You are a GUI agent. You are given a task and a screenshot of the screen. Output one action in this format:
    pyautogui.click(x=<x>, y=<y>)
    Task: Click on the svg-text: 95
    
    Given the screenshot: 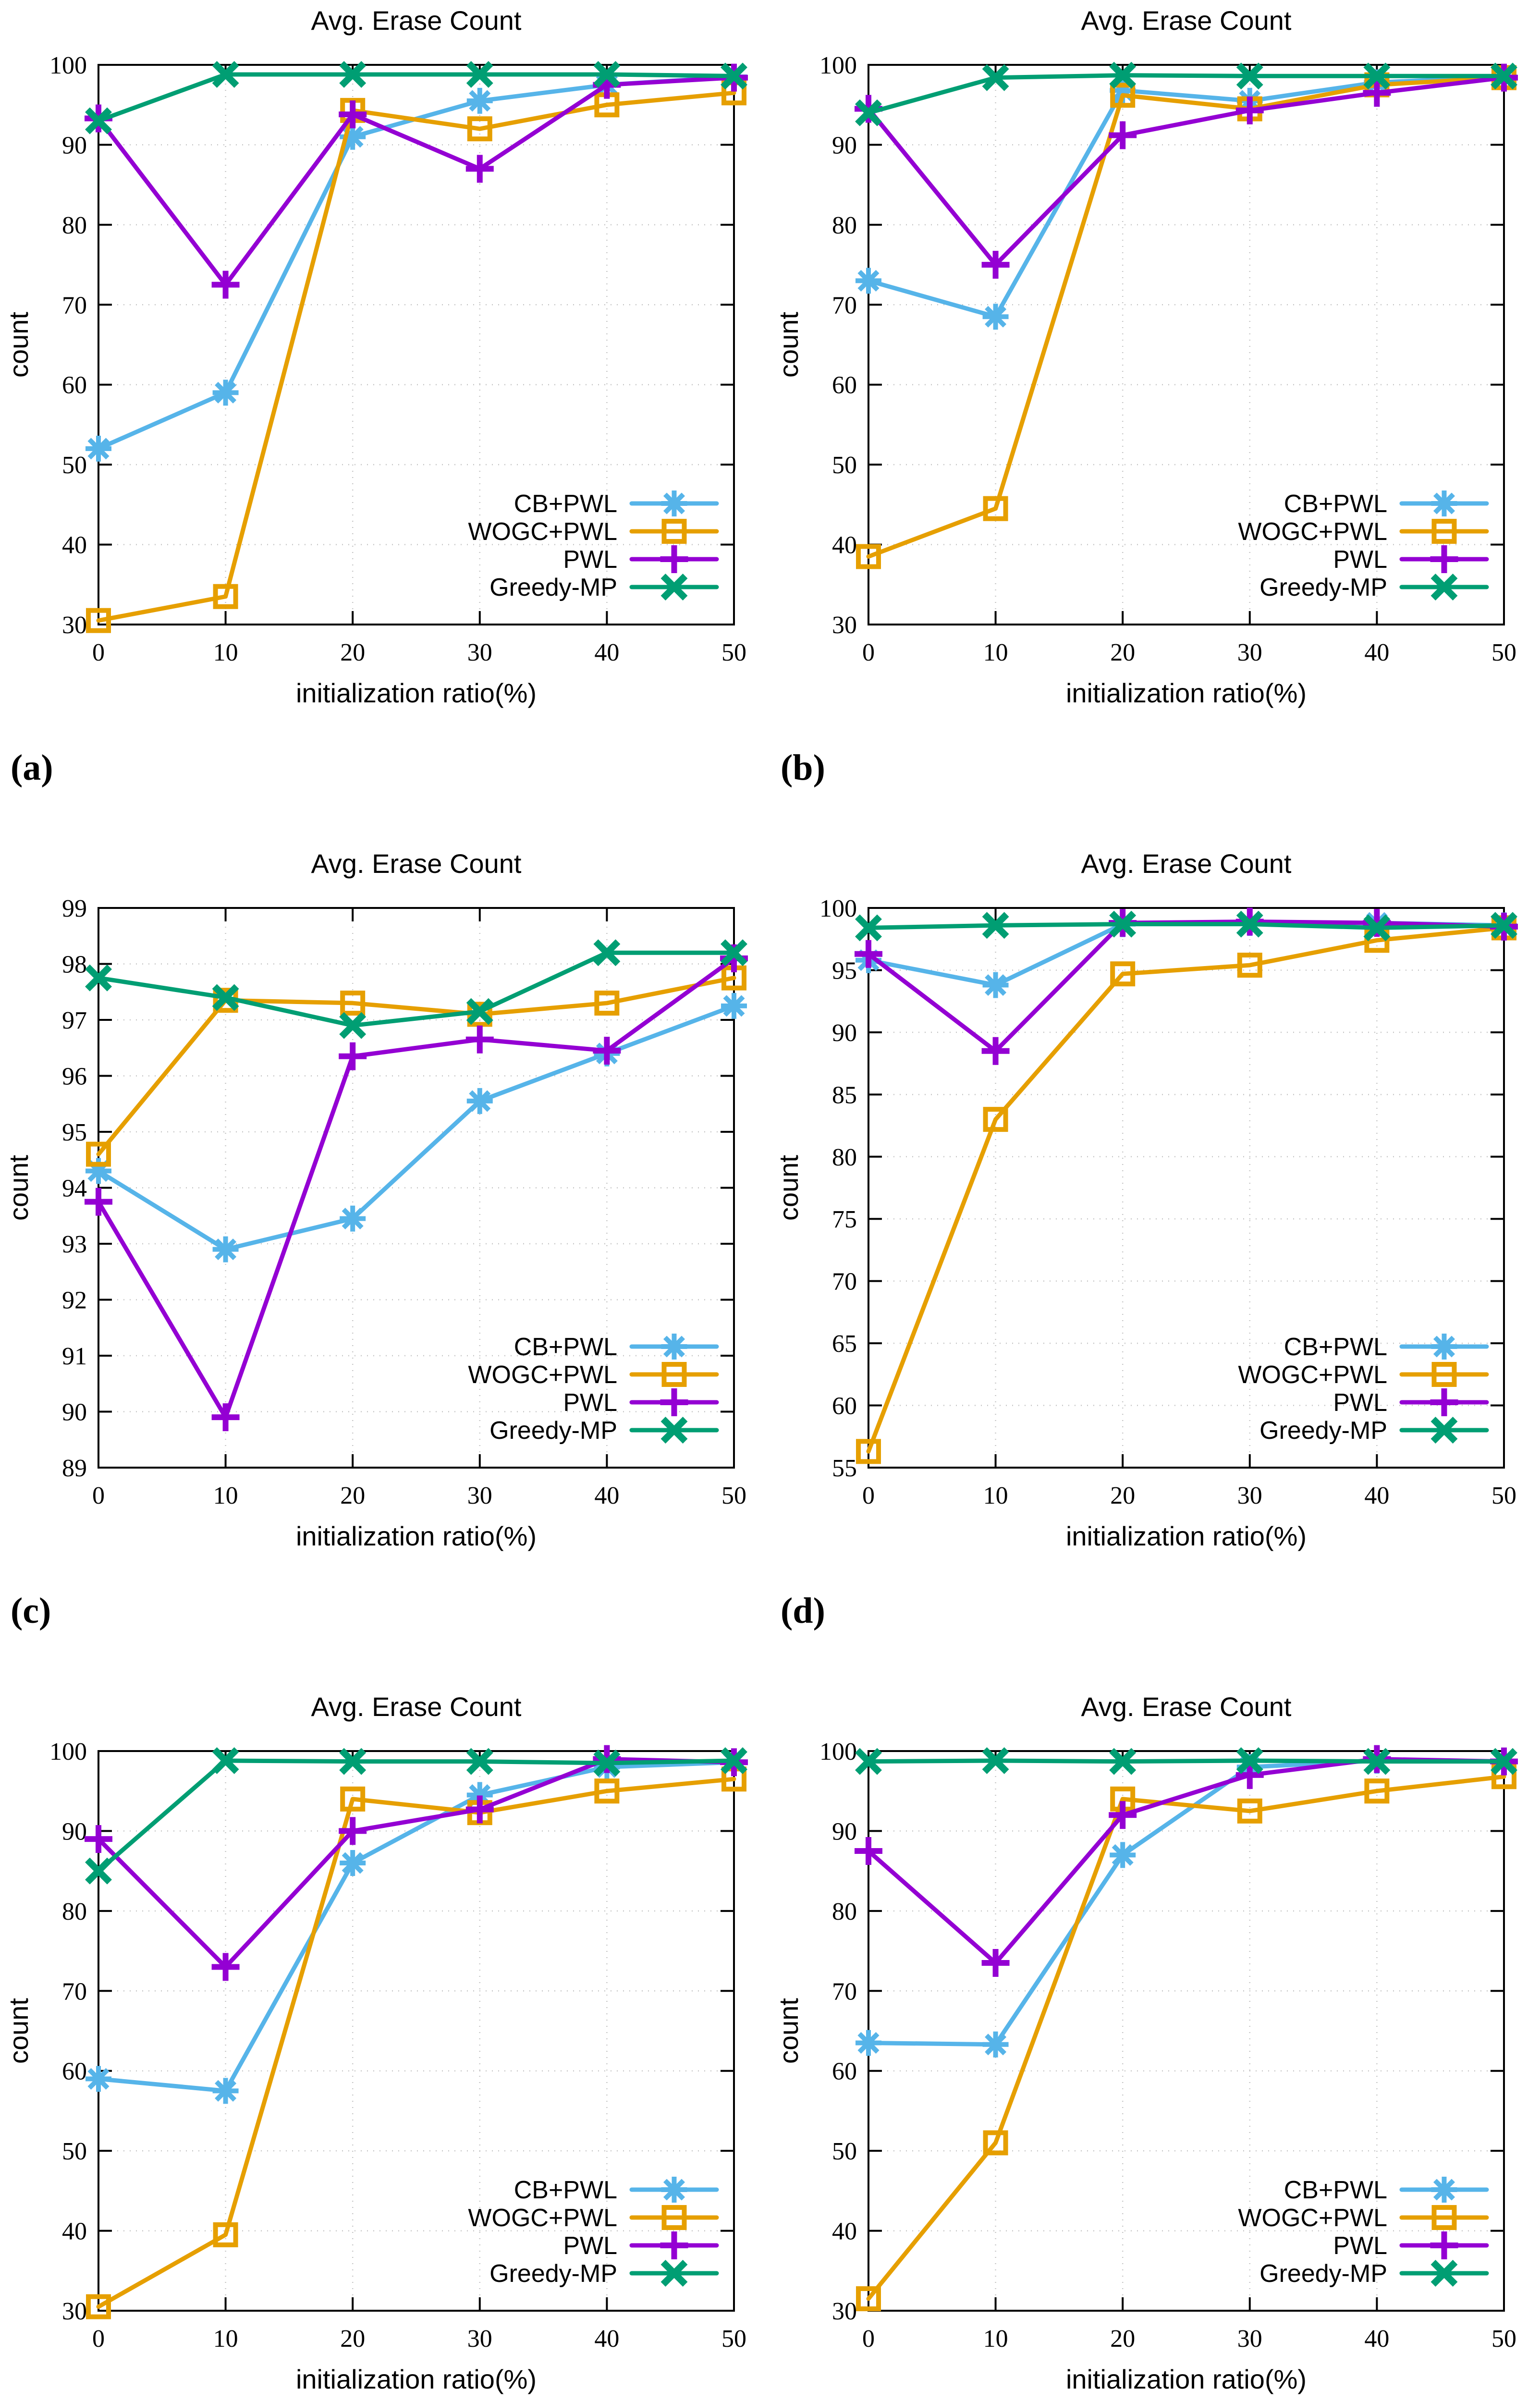 What is the action you would take?
    pyautogui.click(x=75, y=1132)
    